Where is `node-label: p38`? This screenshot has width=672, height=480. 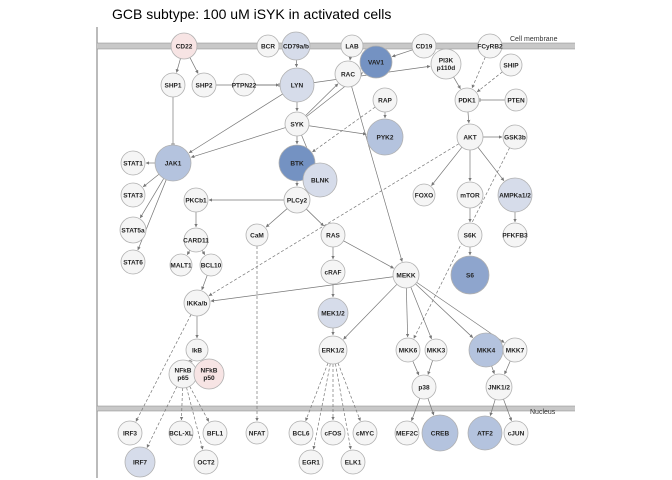
node-label: p38 is located at coordinates (424, 387).